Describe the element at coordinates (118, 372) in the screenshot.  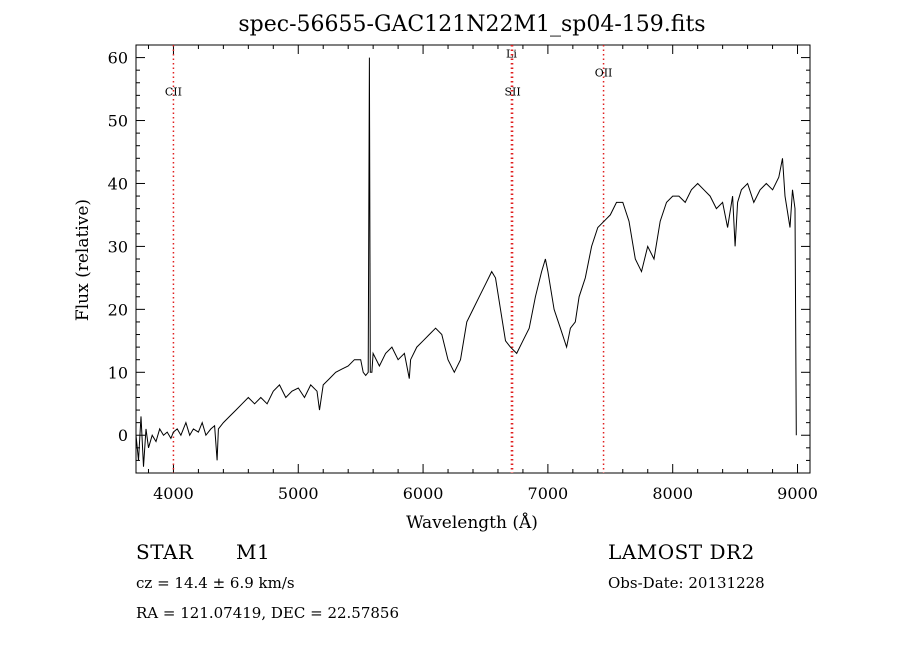
I see `y-tick-label: 10` at that location.